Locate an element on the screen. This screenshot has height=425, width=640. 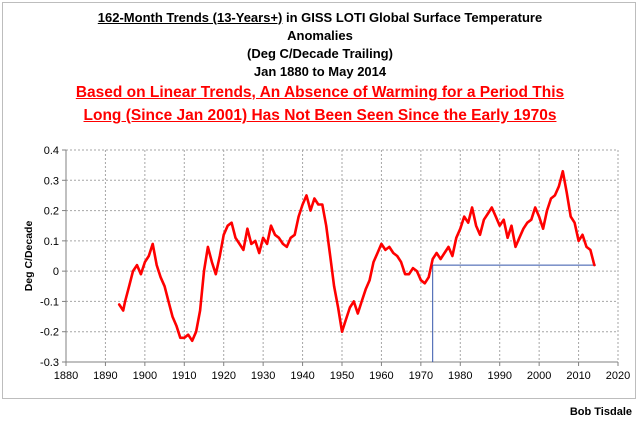
x-tick-label: 1920 is located at coordinates (223, 376).